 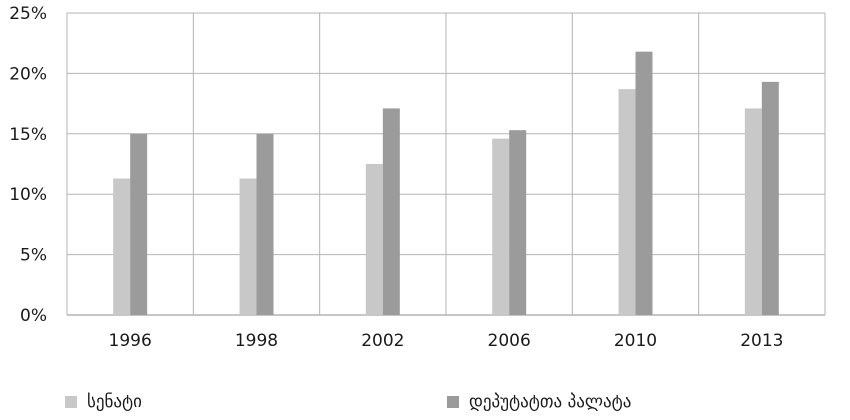 I want to click on legend-item-senate: სენატი, so click(x=103, y=402).